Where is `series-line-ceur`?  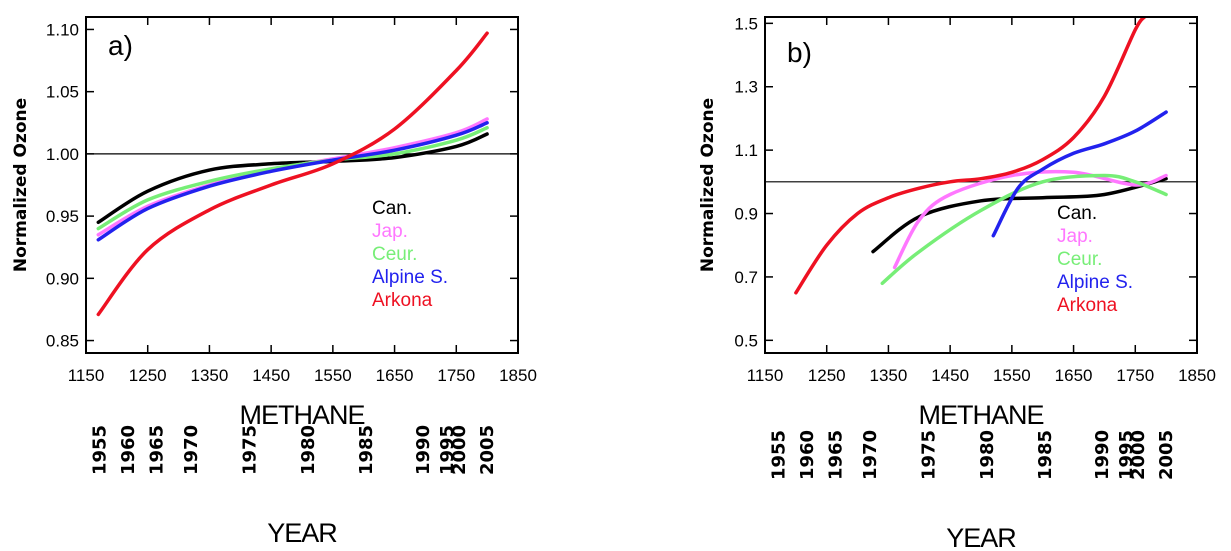
series-line-ceur is located at coordinates (1024, 229).